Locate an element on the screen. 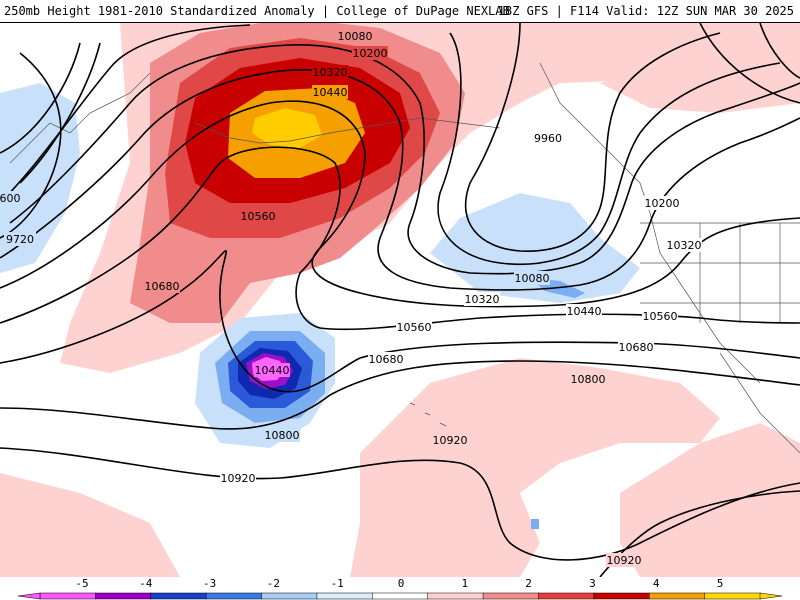  colorbar-label: -3 is located at coordinates (209, 583).